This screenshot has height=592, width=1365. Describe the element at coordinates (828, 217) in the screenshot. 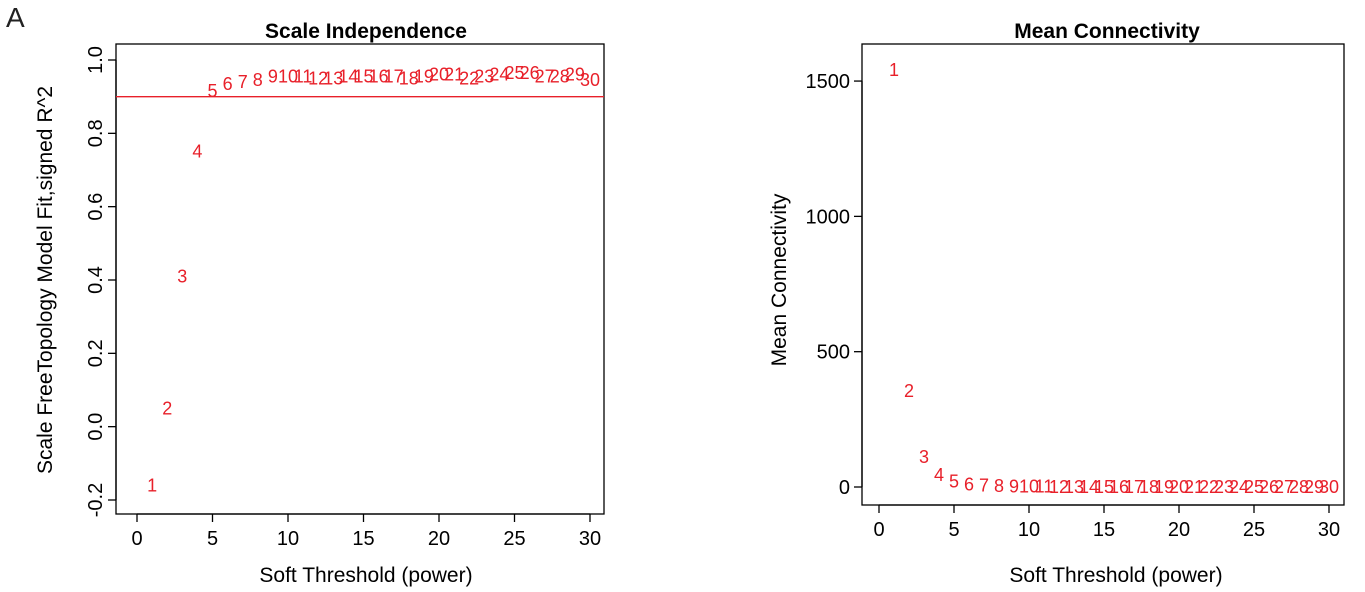

I see `y-tick-label: 1000` at that location.